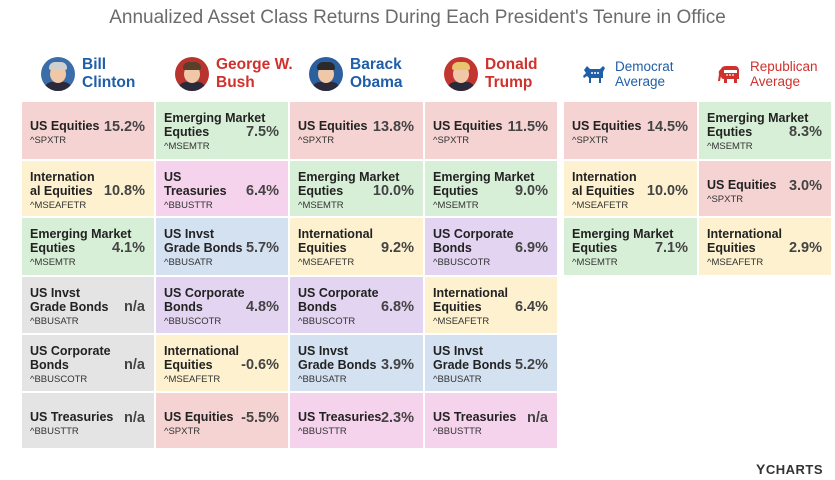 The height and width of the screenshot is (480, 835). What do you see at coordinates (484, 177) in the screenshot?
I see `asset-name-line: Emerging Market` at bounding box center [484, 177].